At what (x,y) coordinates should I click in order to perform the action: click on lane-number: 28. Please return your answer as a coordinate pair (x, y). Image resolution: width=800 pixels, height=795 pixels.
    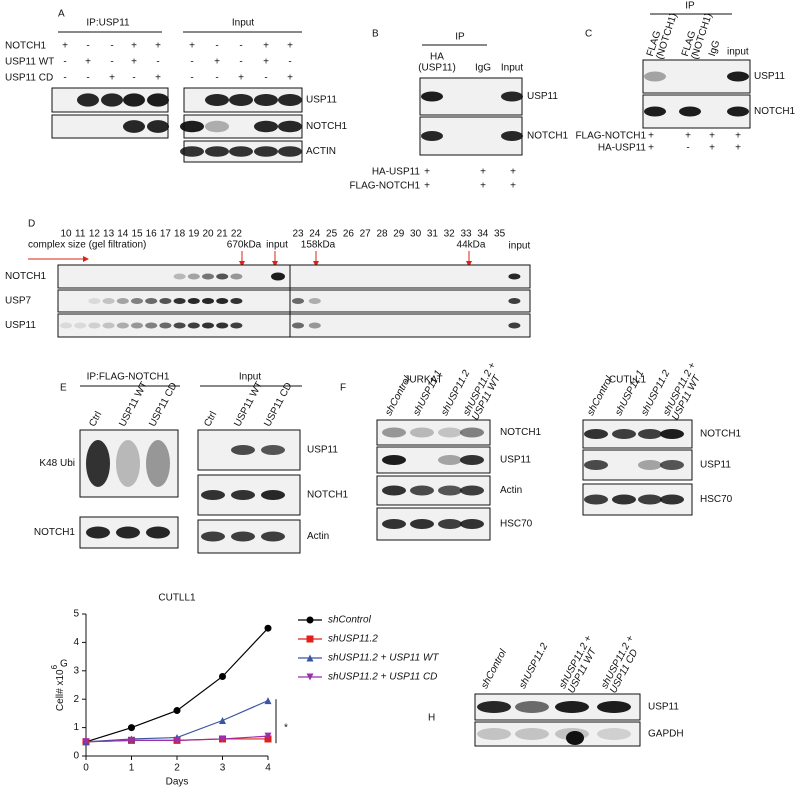
    Looking at the image, I should click on (382, 234).